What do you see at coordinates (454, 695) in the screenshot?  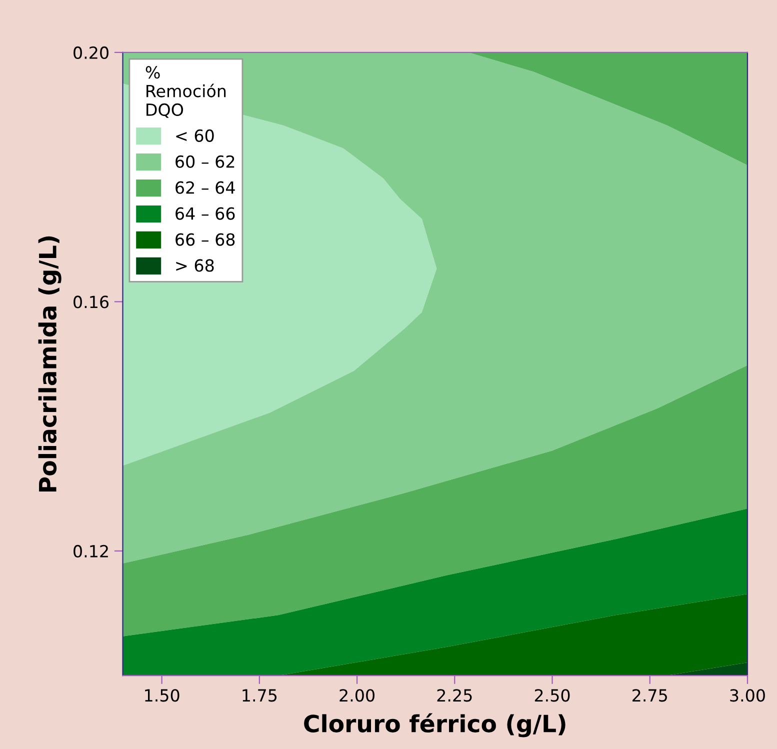 I see `x-tick-label: 2.25` at bounding box center [454, 695].